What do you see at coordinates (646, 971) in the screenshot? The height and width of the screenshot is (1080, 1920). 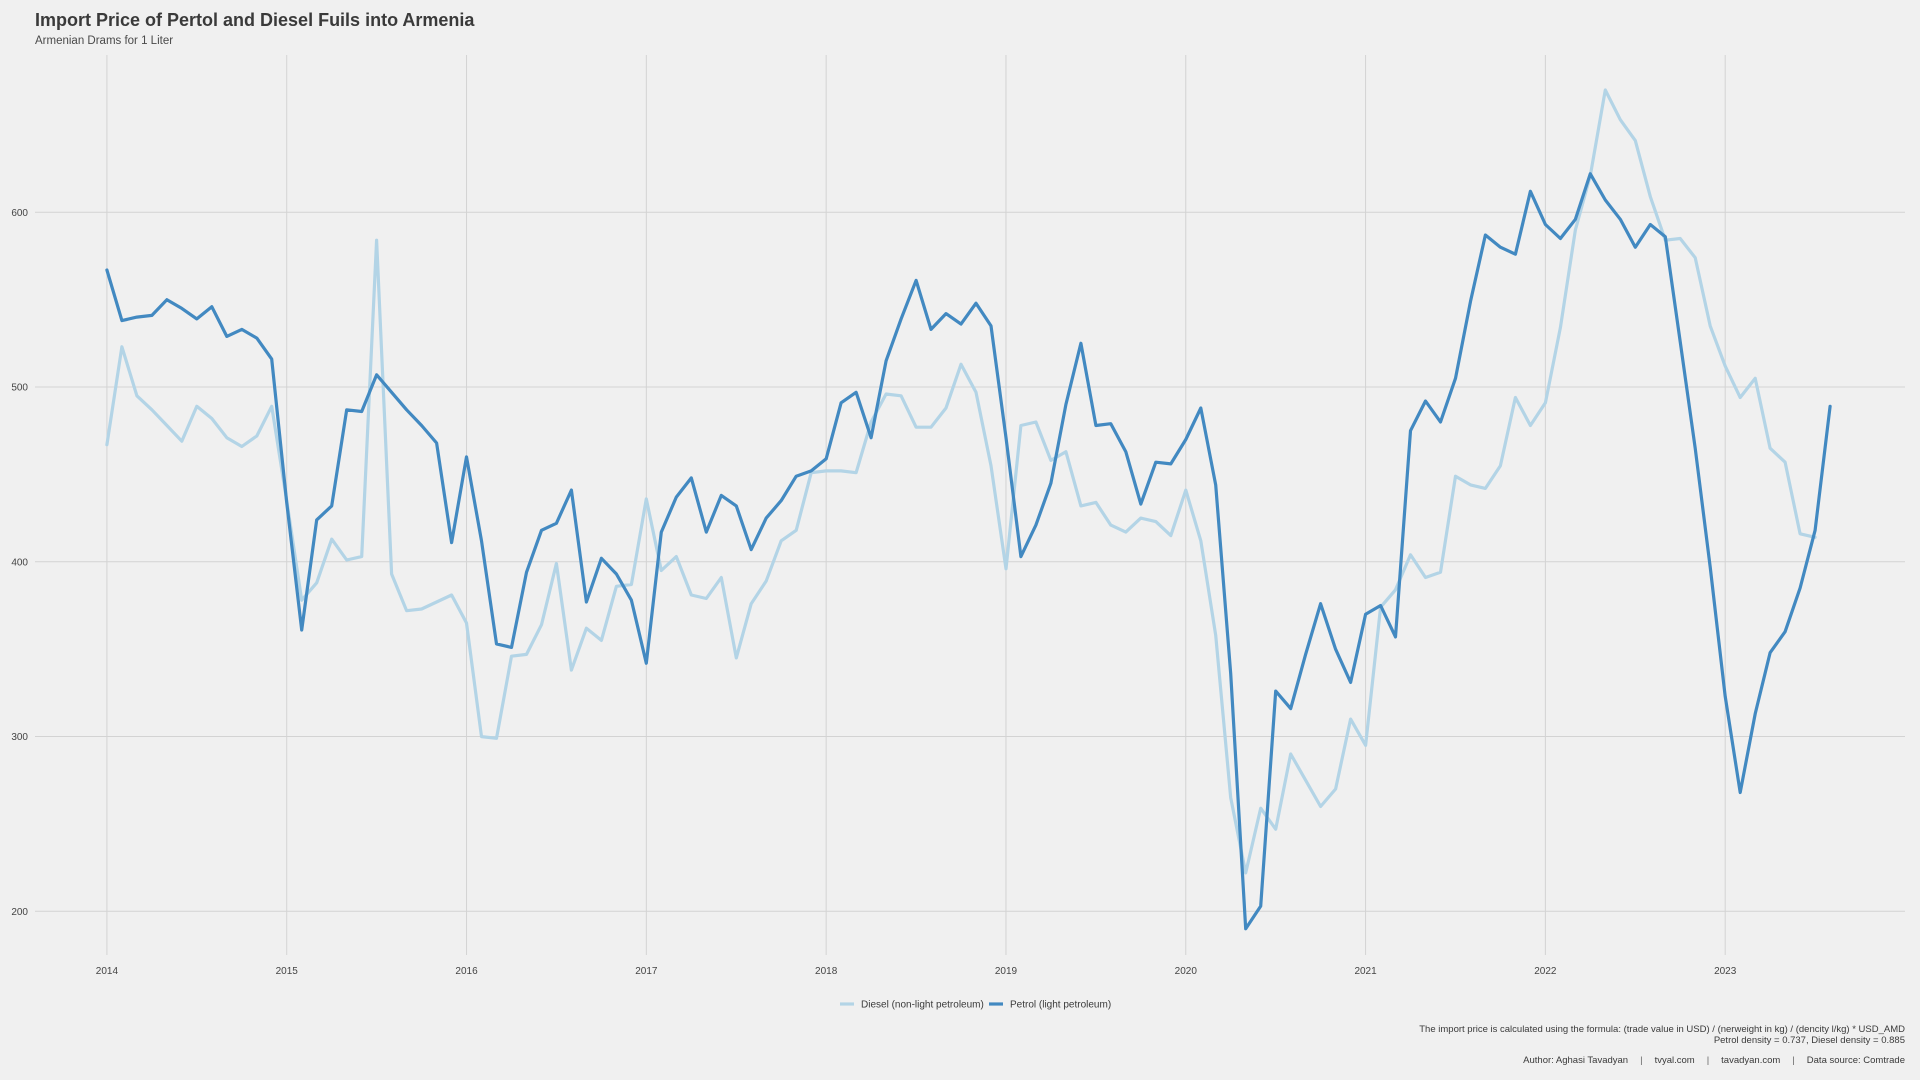 I see `x-tick-label: 2017` at bounding box center [646, 971].